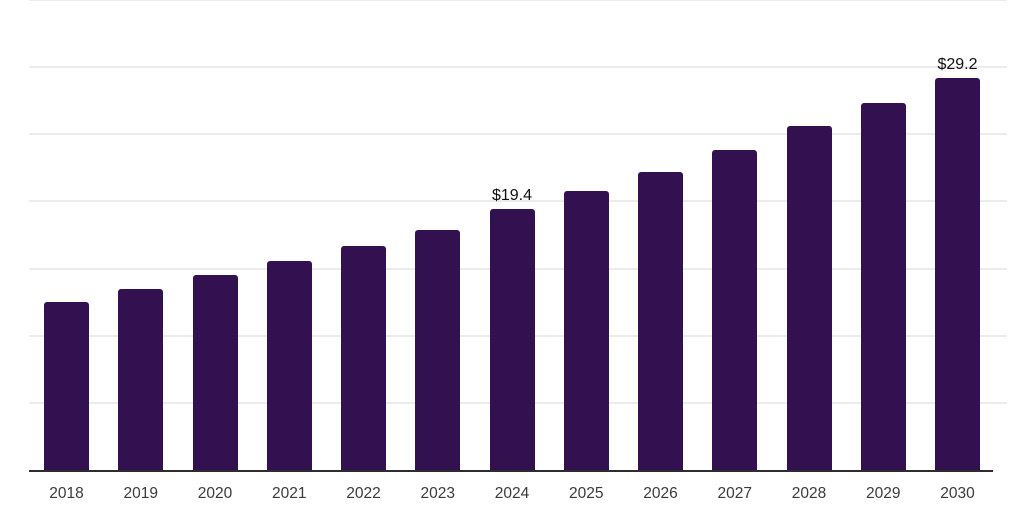  Describe the element at coordinates (735, 310) in the screenshot. I see `bar-2027` at that location.